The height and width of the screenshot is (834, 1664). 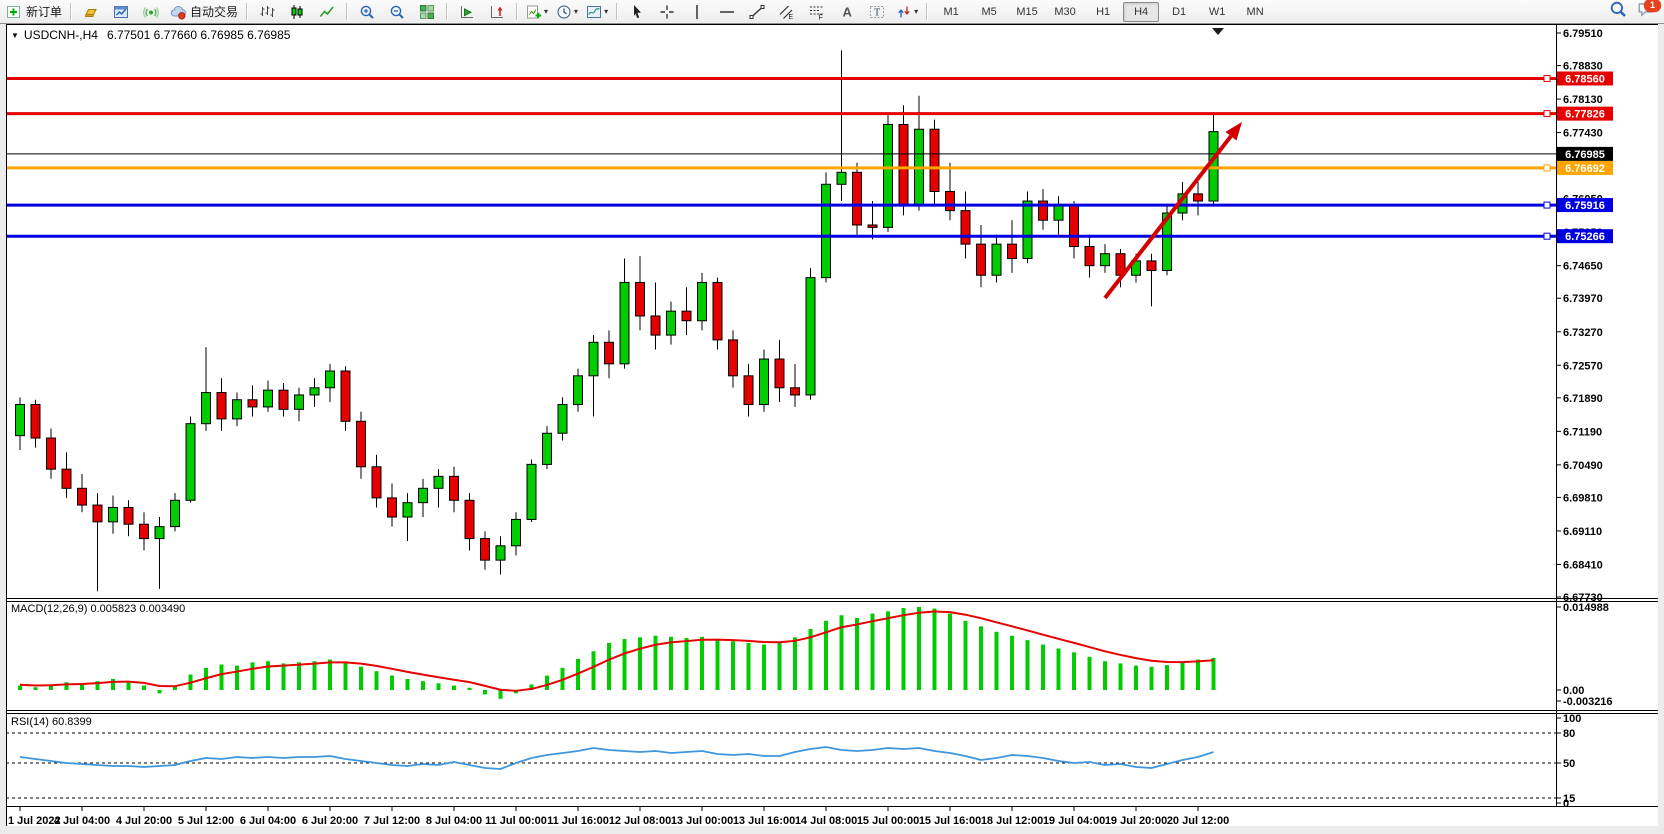 What do you see at coordinates (667, 12) in the screenshot?
I see `crosshair-button` at bounding box center [667, 12].